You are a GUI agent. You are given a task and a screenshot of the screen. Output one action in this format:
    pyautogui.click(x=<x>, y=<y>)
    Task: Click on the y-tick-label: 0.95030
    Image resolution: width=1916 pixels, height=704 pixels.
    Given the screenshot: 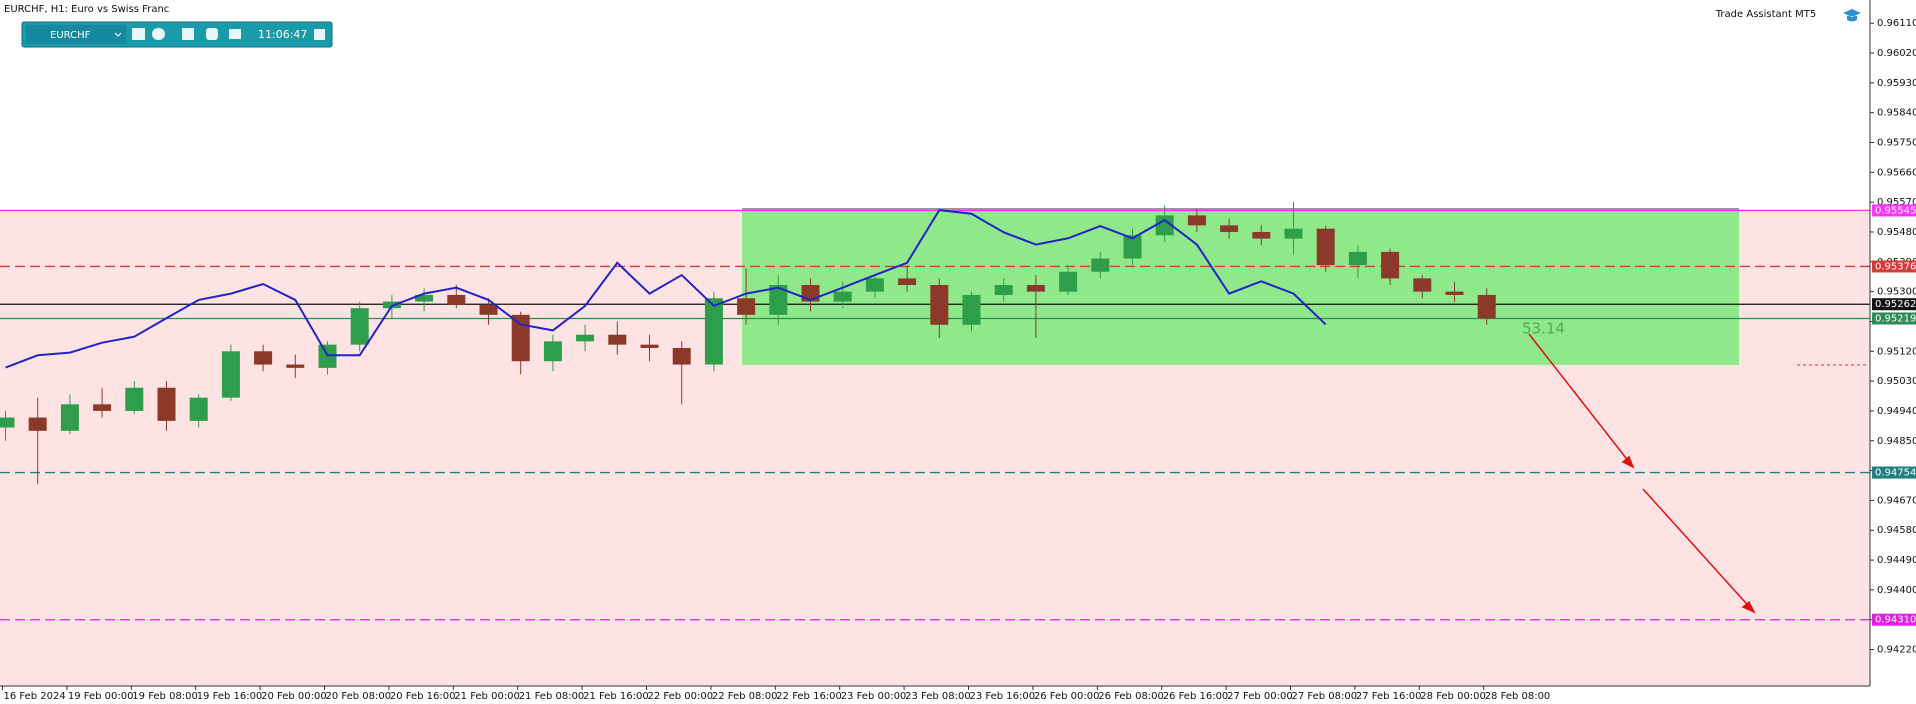 What is the action you would take?
    pyautogui.click(x=1896, y=381)
    